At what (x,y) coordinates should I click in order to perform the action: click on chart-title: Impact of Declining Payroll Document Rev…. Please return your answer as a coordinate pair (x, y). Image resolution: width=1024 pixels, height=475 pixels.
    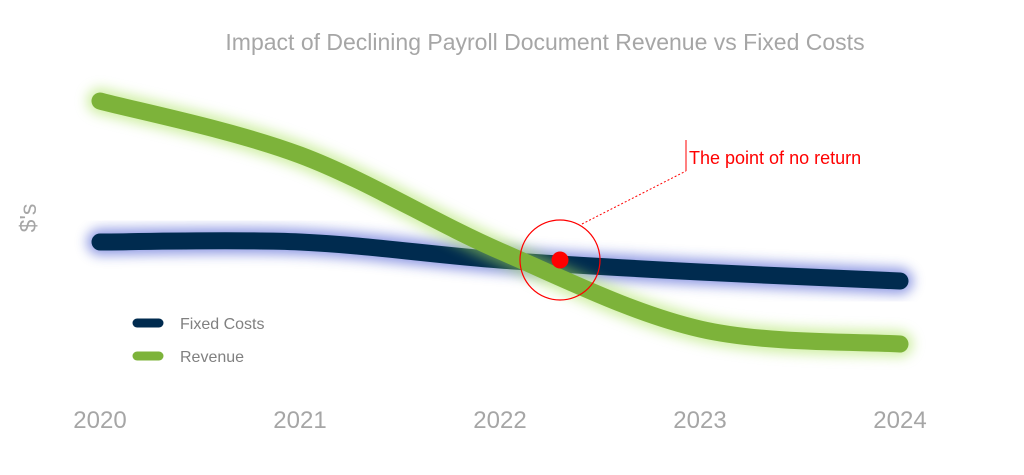
    Looking at the image, I should click on (544, 42).